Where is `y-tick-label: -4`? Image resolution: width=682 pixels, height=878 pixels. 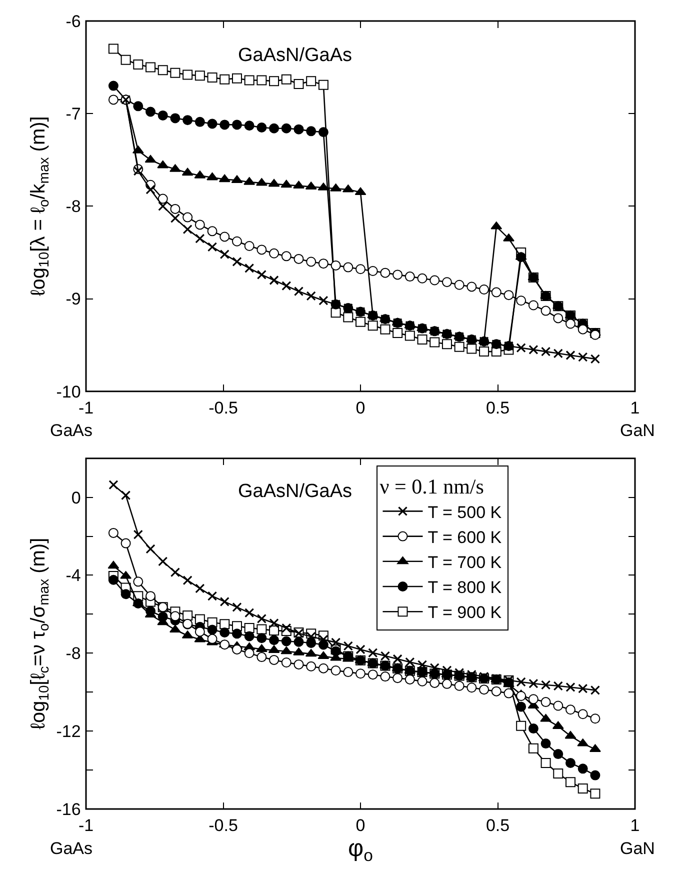
y-tick-label: -4 is located at coordinates (73, 576).